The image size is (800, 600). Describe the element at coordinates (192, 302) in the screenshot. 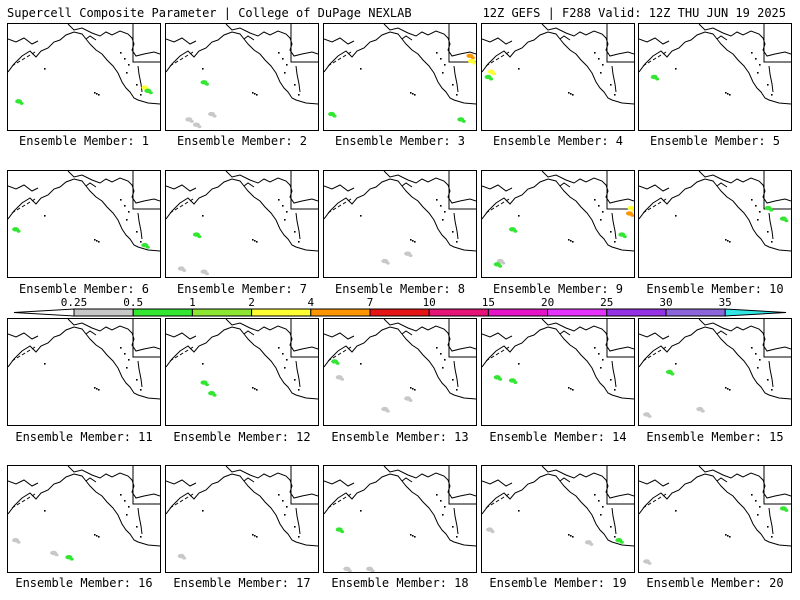

I see `colorbar-tick-label: 1` at that location.